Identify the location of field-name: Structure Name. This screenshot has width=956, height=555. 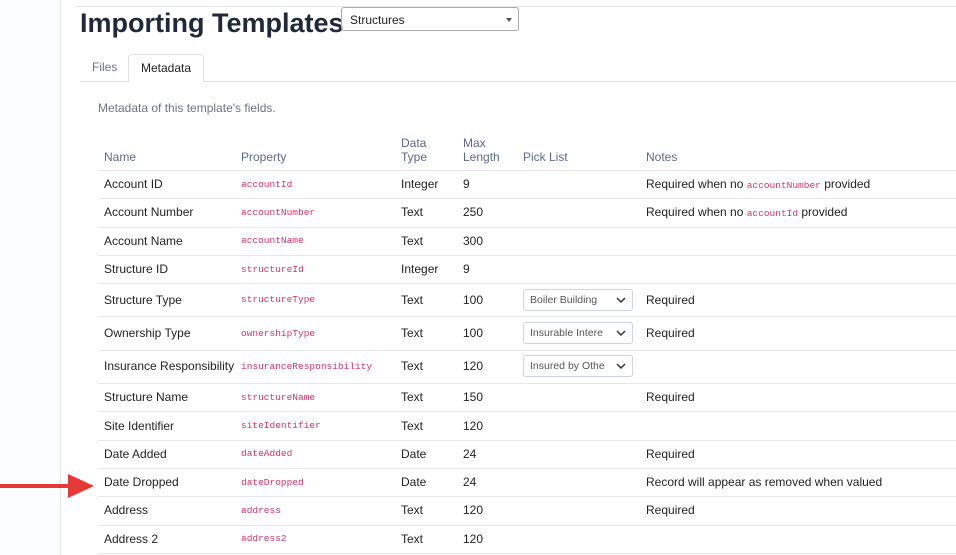
(146, 397).